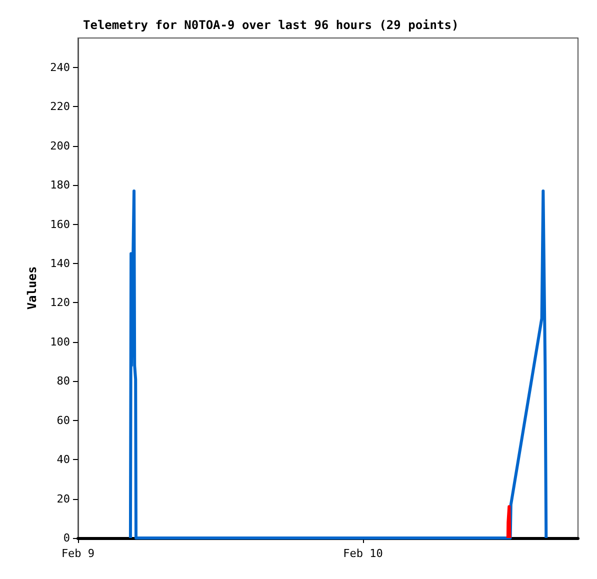 The height and width of the screenshot is (579, 597). What do you see at coordinates (60, 67) in the screenshot?
I see `y-tick-label: 240` at bounding box center [60, 67].